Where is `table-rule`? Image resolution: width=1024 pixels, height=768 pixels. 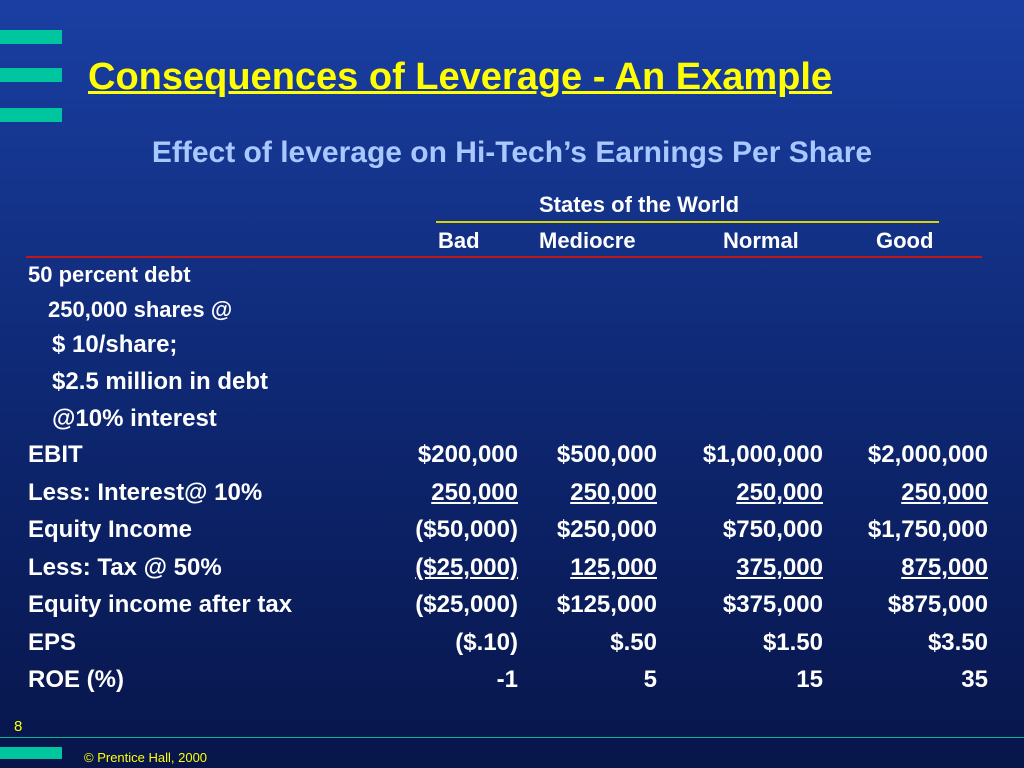 table-rule is located at coordinates (504, 257).